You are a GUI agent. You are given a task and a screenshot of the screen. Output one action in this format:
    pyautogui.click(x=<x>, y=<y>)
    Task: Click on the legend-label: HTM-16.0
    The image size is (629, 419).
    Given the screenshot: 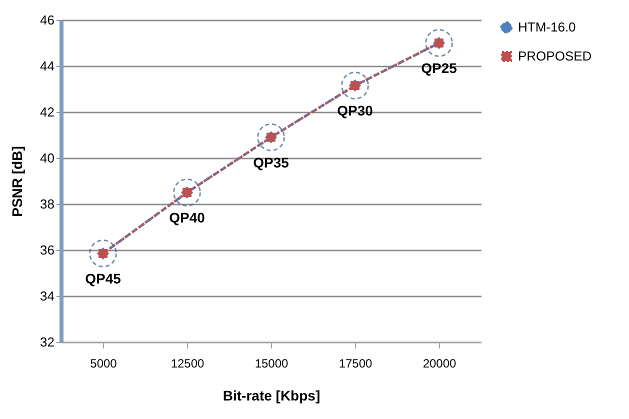 What is the action you would take?
    pyautogui.click(x=547, y=27)
    